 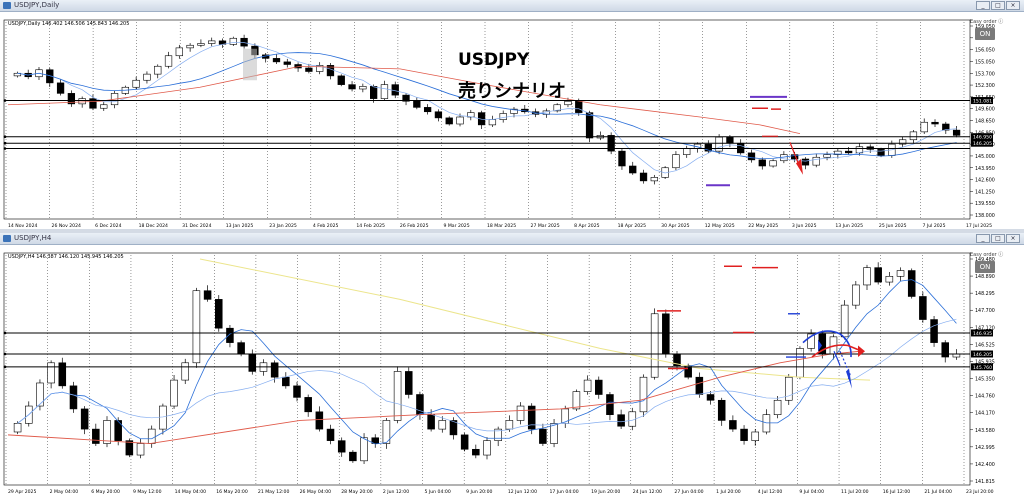 What do you see at coordinates (982, 101) in the screenshot?
I see `price-tag` at bounding box center [982, 101].